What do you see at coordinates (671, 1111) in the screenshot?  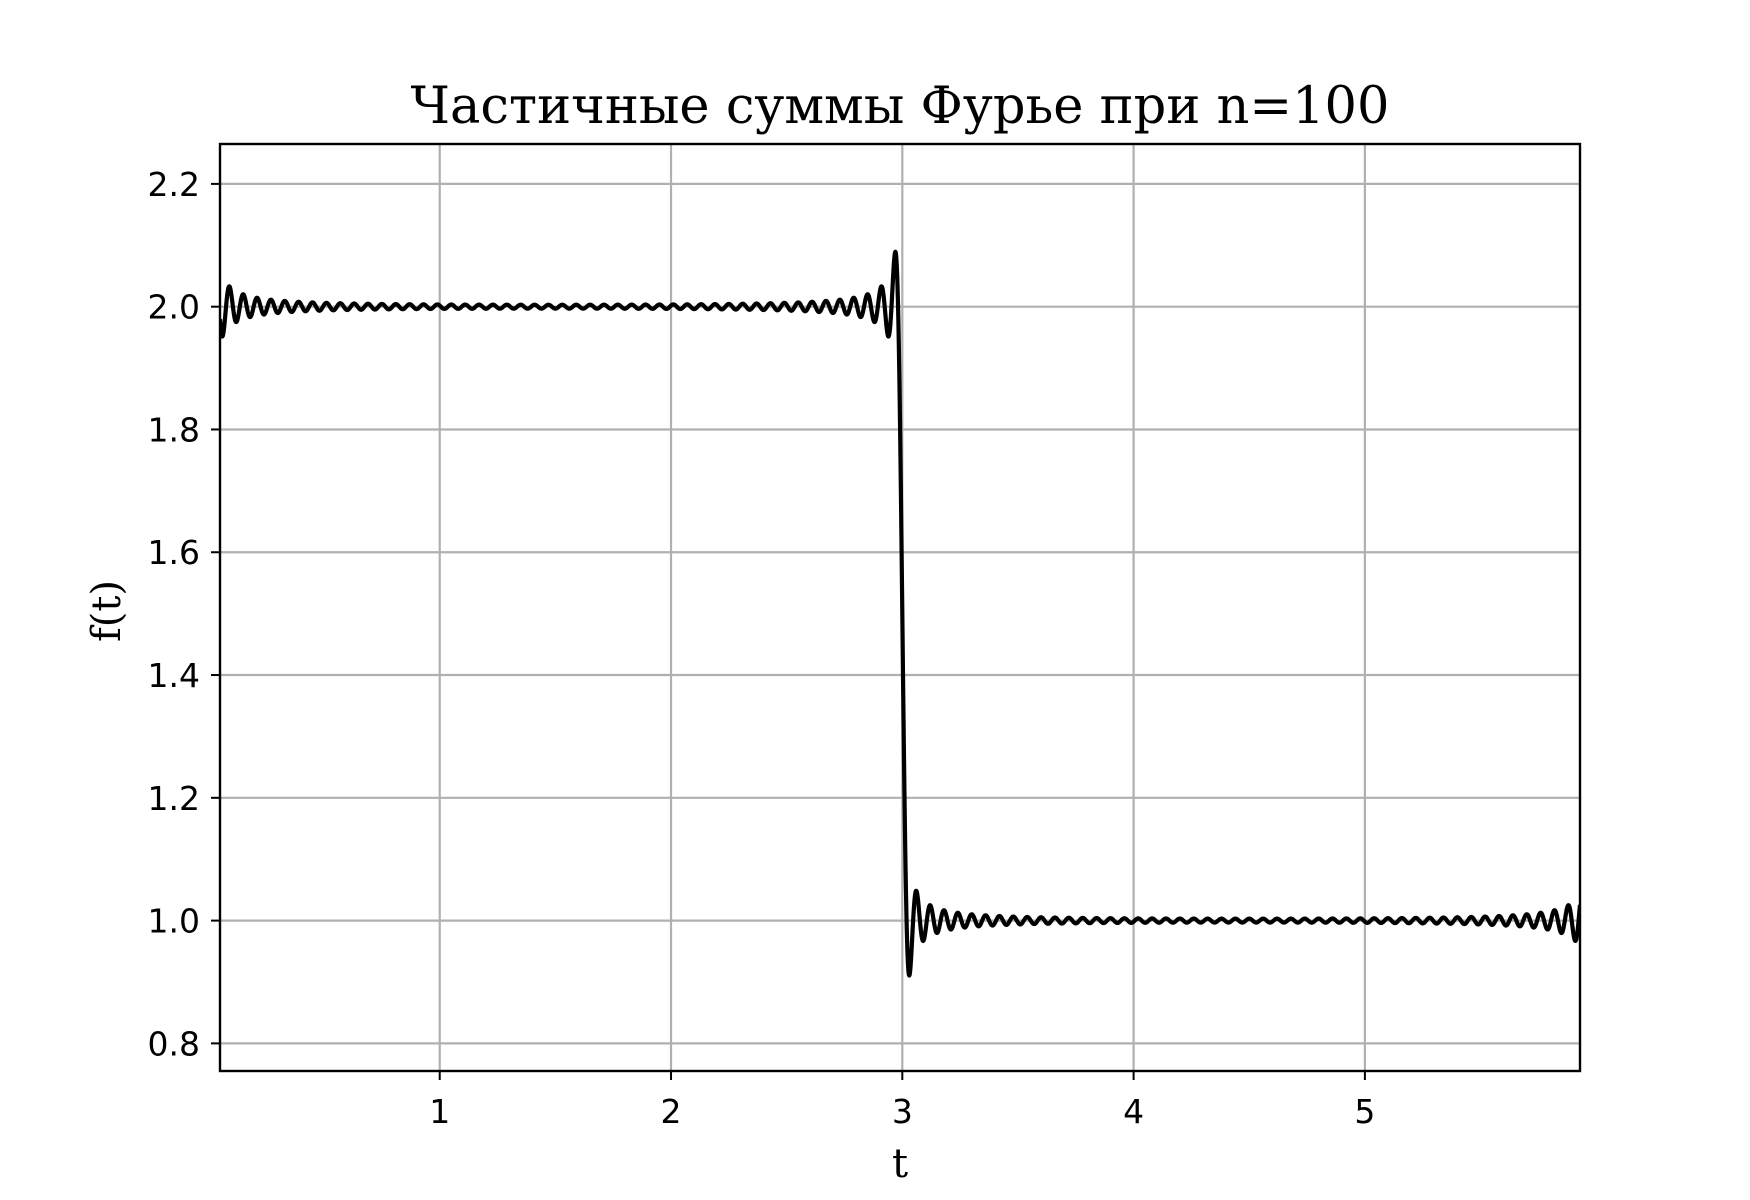 I see `x-tick-label: 2` at bounding box center [671, 1111].